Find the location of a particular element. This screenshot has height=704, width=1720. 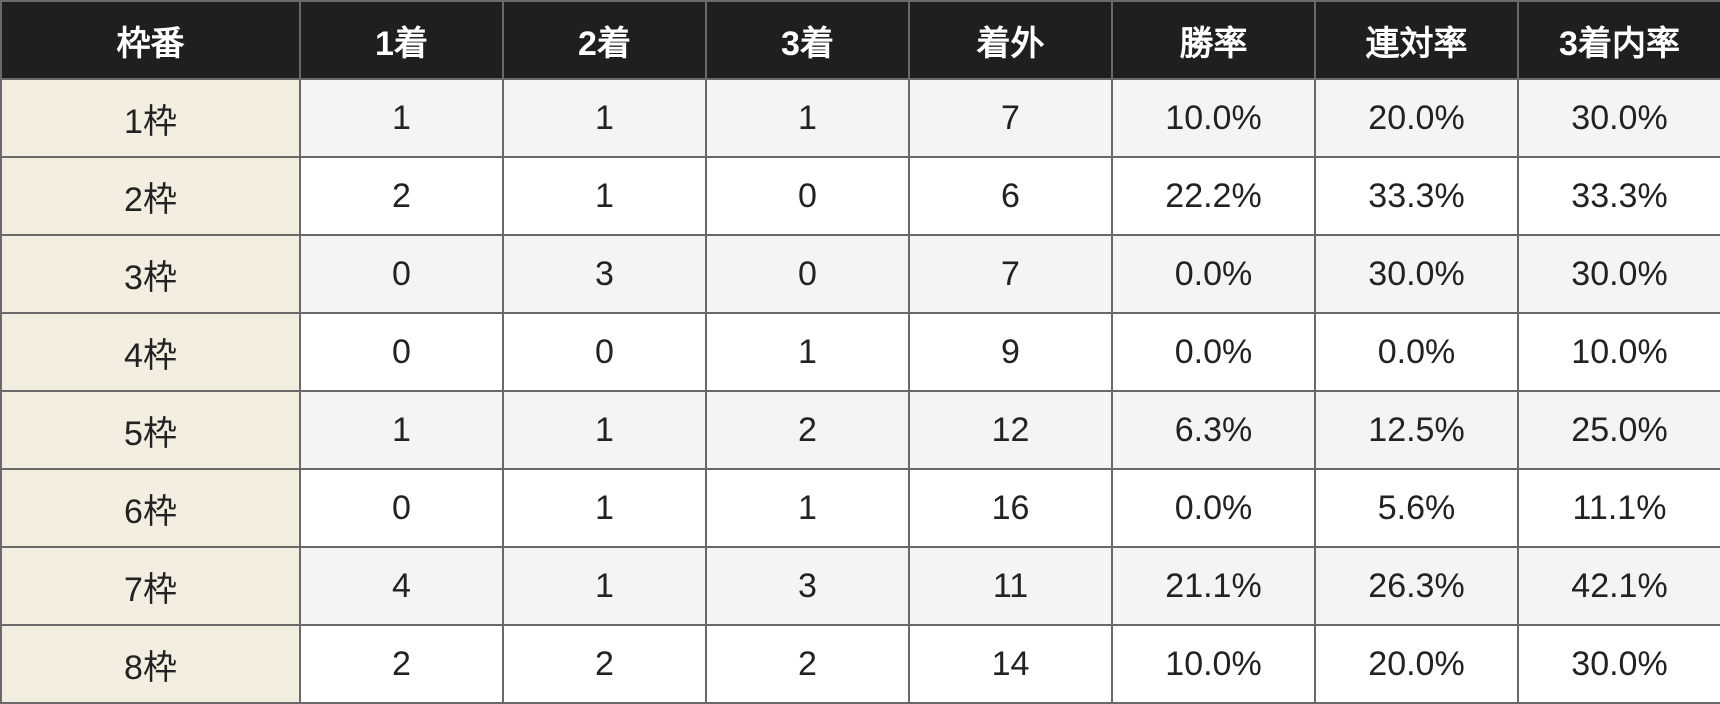

table-row-frame-3: 3枠 0 3 0 7 0.0% 30.0% 30.0% is located at coordinates (860, 274).